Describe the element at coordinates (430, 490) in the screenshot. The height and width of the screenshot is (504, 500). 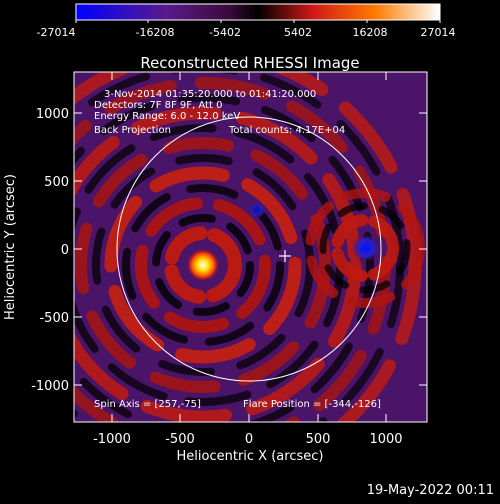
I see `footer-timestamp: 19-May-2022 00:11` at that location.